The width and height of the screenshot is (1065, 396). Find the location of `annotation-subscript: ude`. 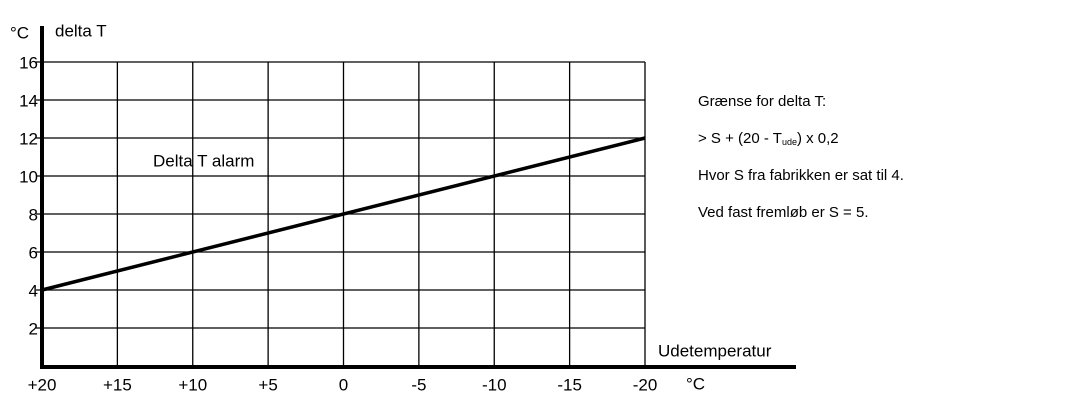

annotation-subscript: ude is located at coordinates (789, 142).